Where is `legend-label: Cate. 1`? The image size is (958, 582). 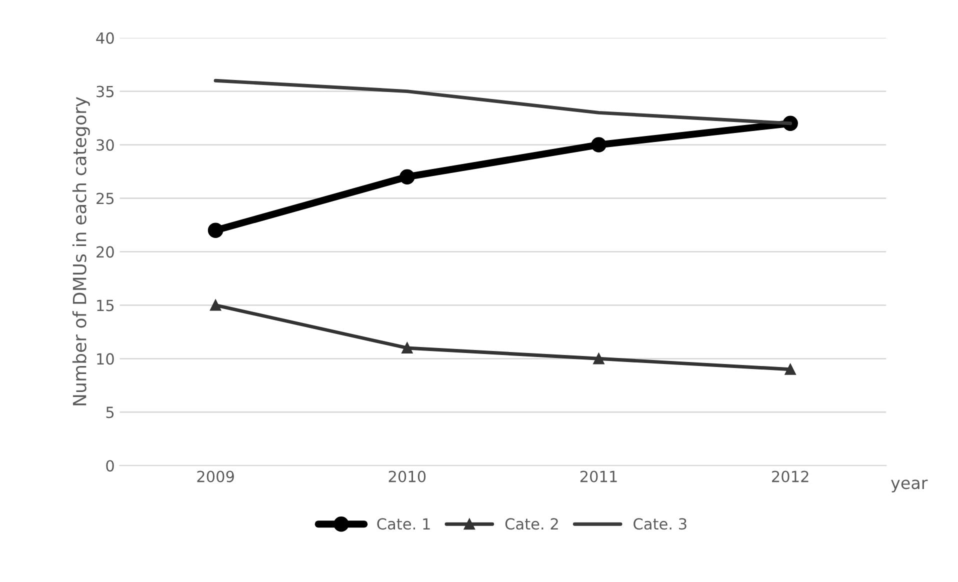 legend-label: Cate. 1 is located at coordinates (403, 524).